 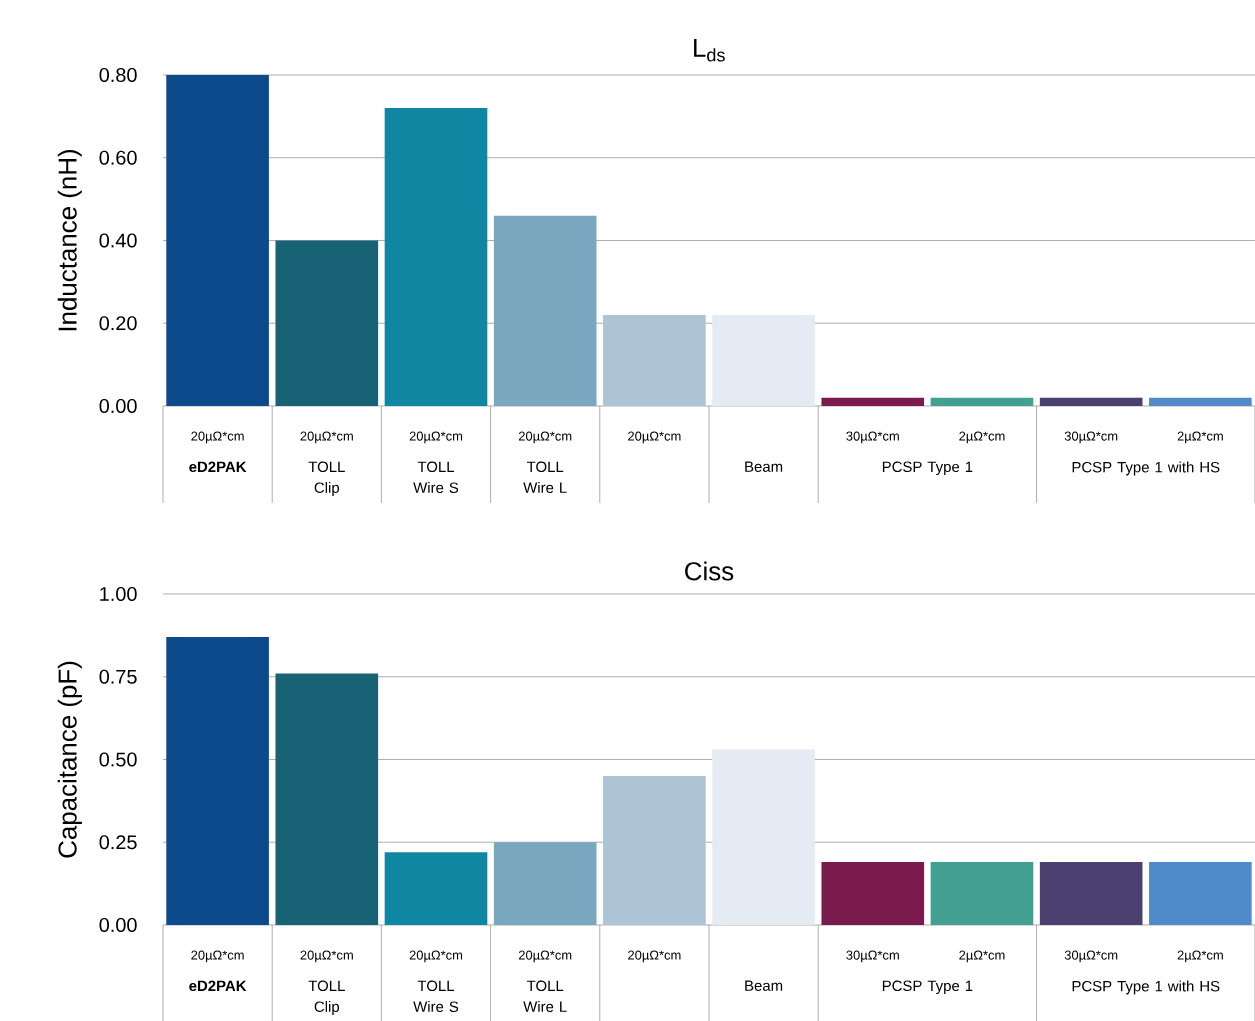 What do you see at coordinates (118, 842) in the screenshot?
I see `y-tick-label: 0.25` at bounding box center [118, 842].